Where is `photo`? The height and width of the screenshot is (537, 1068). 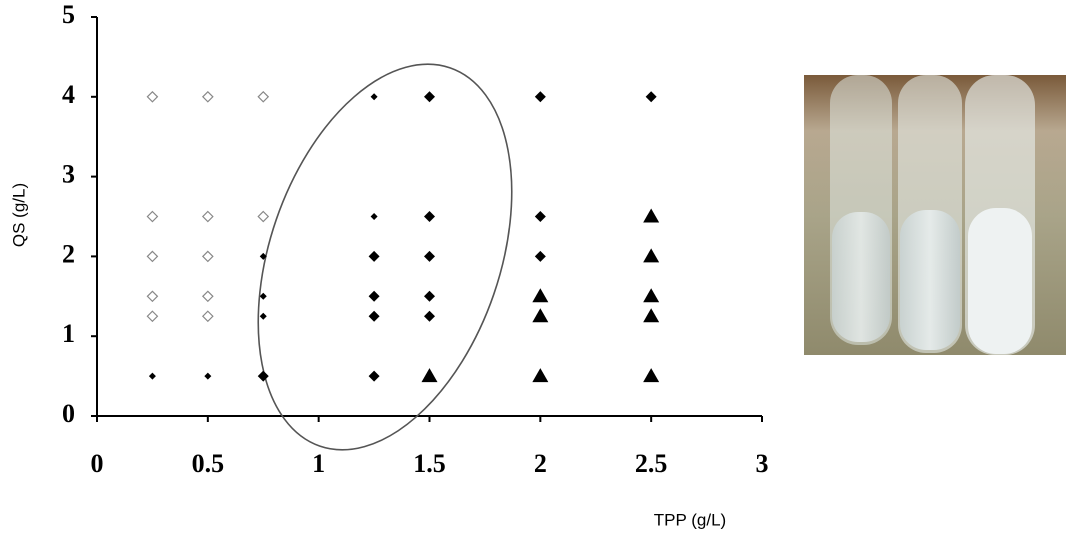 photo is located at coordinates (935, 215).